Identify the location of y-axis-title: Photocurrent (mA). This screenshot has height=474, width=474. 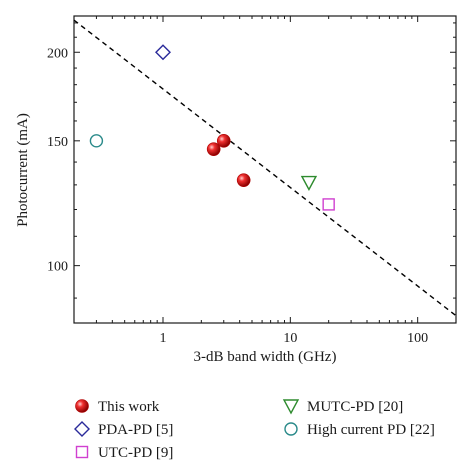
(23, 170).